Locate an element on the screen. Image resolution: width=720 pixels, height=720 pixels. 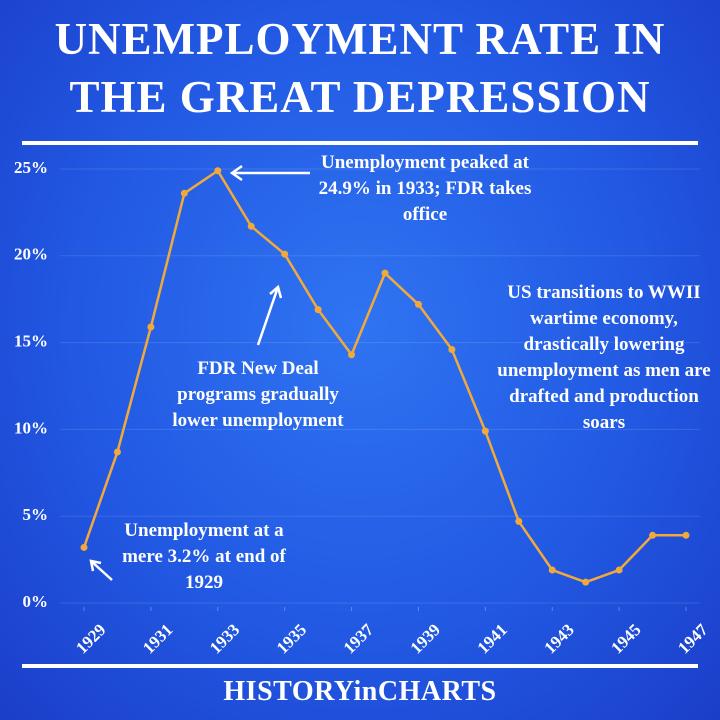
x-tick-label: 1947 is located at coordinates (693, 639).